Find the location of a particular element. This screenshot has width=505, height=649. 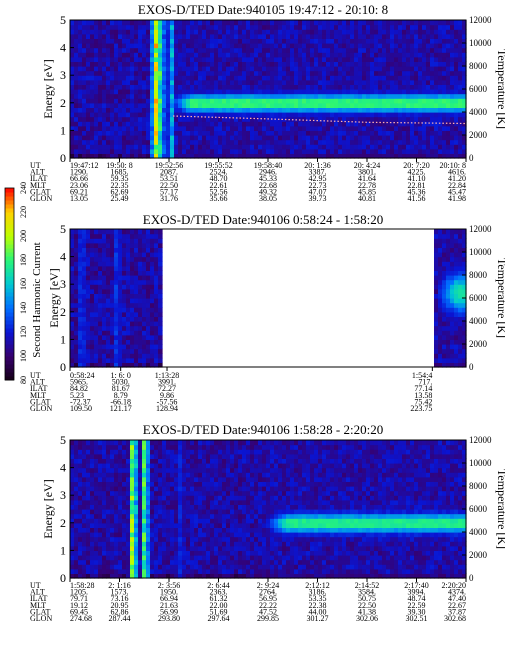

orbit-value: 66.66 is located at coordinates (79, 178).